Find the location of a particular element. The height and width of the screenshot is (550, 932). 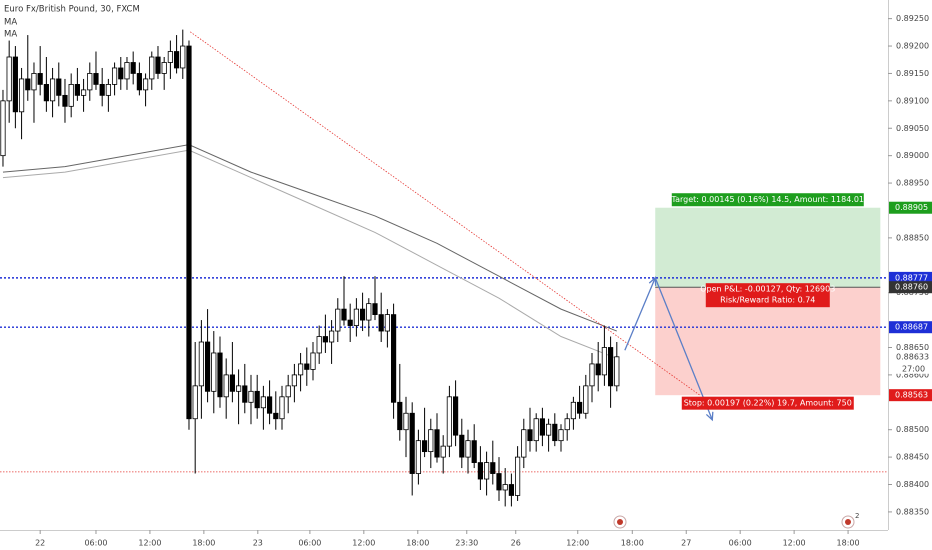

countdown-badge is located at coordinates (910, 368).